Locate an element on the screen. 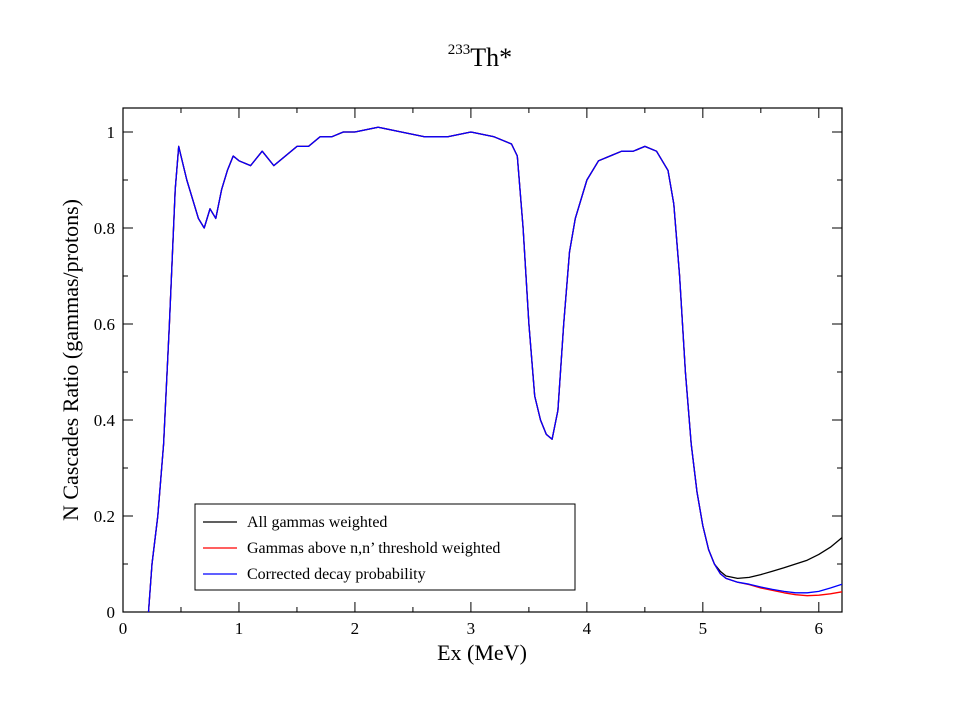  legend-label: Corrected decay probability is located at coordinates (336, 574).